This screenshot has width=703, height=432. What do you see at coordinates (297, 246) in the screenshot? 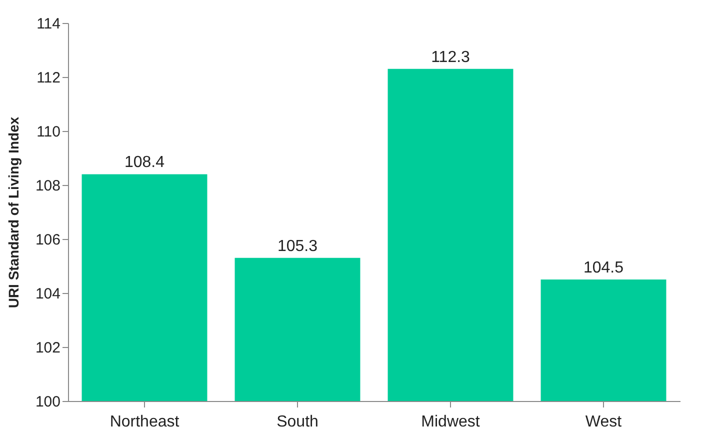
I see `data-label: 105.3` at bounding box center [297, 246].